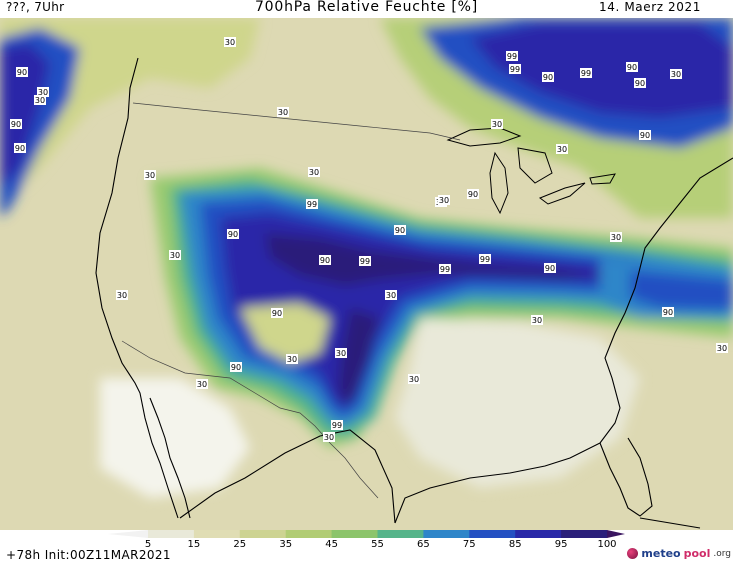 The width and height of the screenshot is (733, 566). What do you see at coordinates (499, 183) in the screenshot?
I see `lake-michigan` at bounding box center [499, 183].